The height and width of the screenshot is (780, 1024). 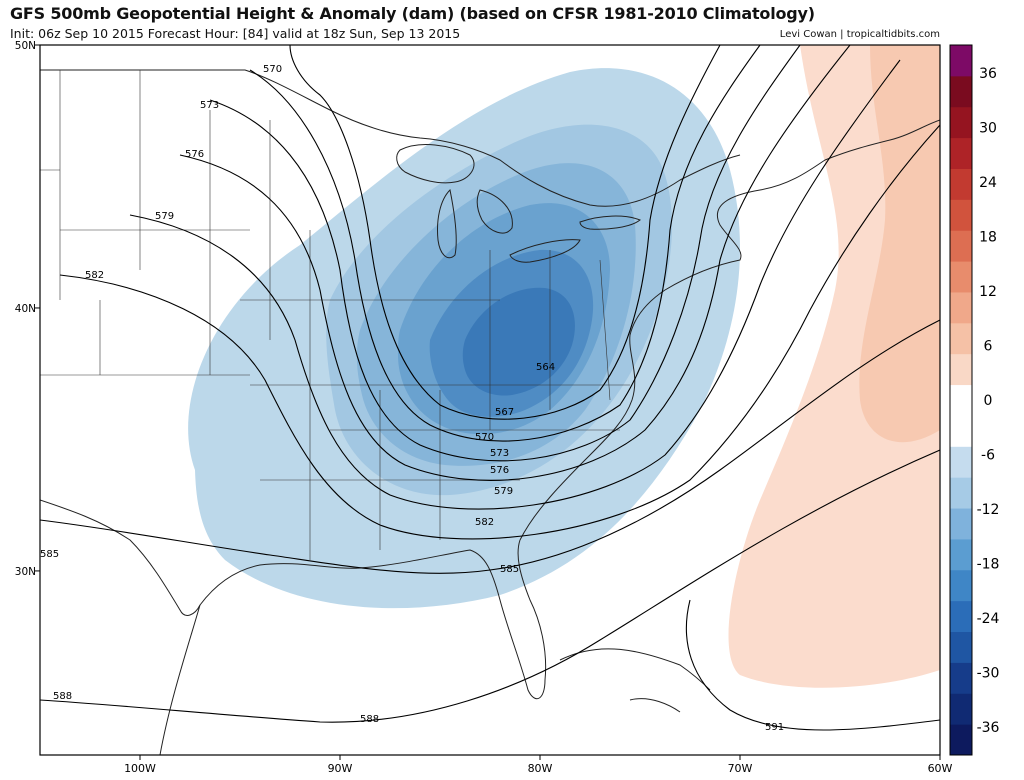 I want to click on colorbar-tick-label: -18, so click(x=988, y=565).